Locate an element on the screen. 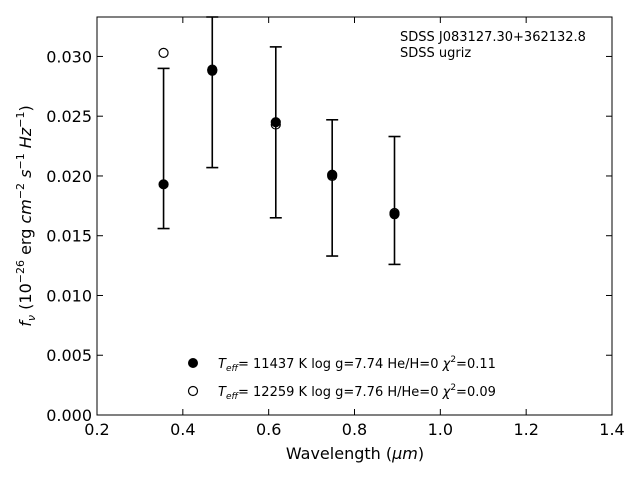 This screenshot has height=480, width=640. legend-entry-1: Teff= 11437 K log g=7.74 He/H=0 χ2=0.11 is located at coordinates (357, 364).